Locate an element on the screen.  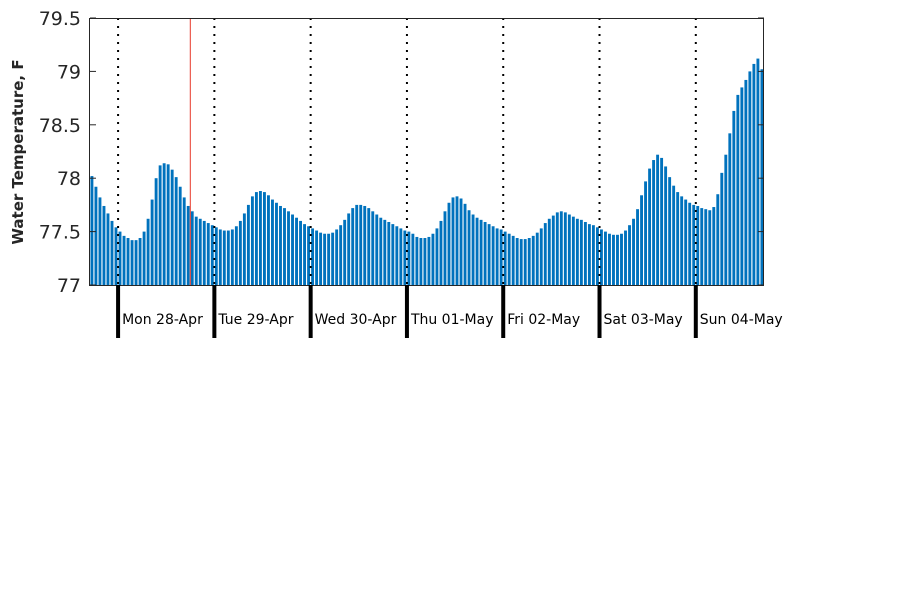
day-label: Tue 29-Apr is located at coordinates (255, 320).